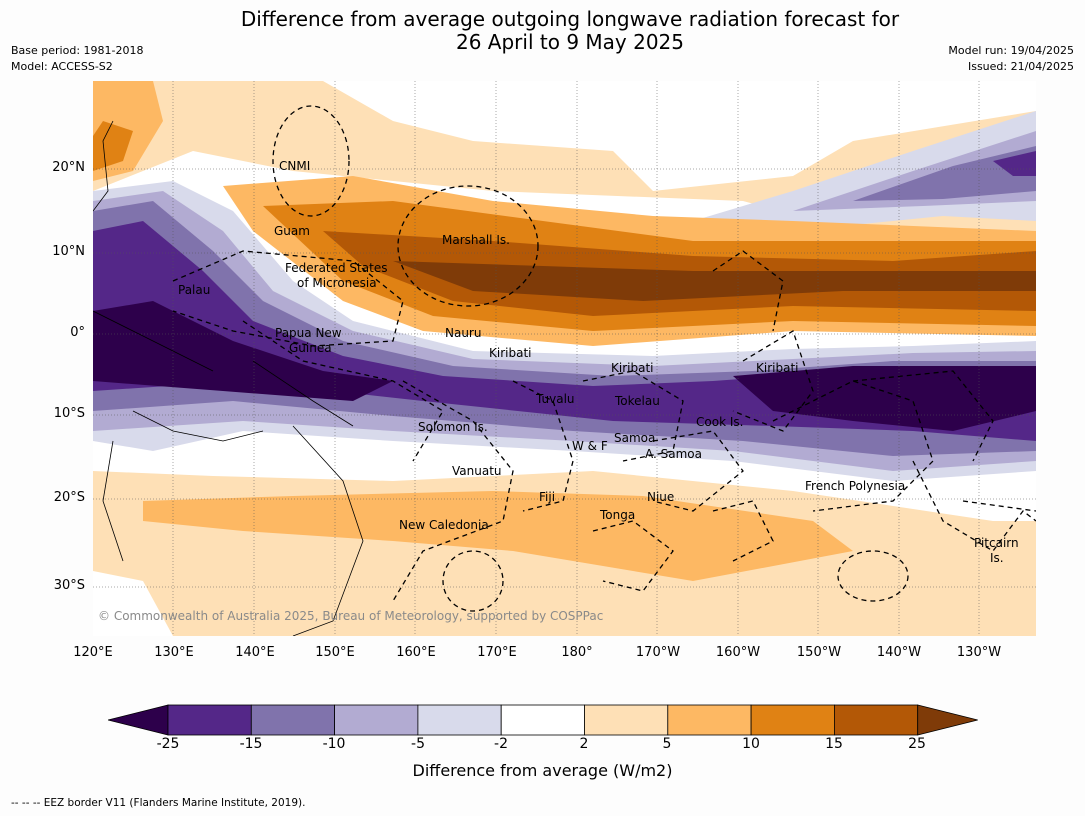 The image size is (1085, 816). Describe the element at coordinates (294, 166) in the screenshot. I see `label-cnmi: CNMI` at that location.